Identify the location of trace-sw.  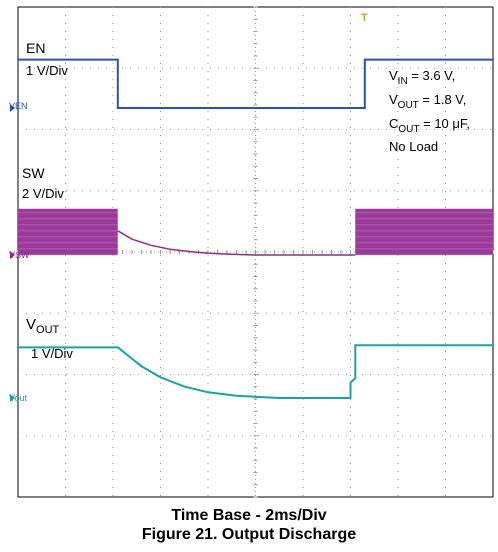
(236, 243).